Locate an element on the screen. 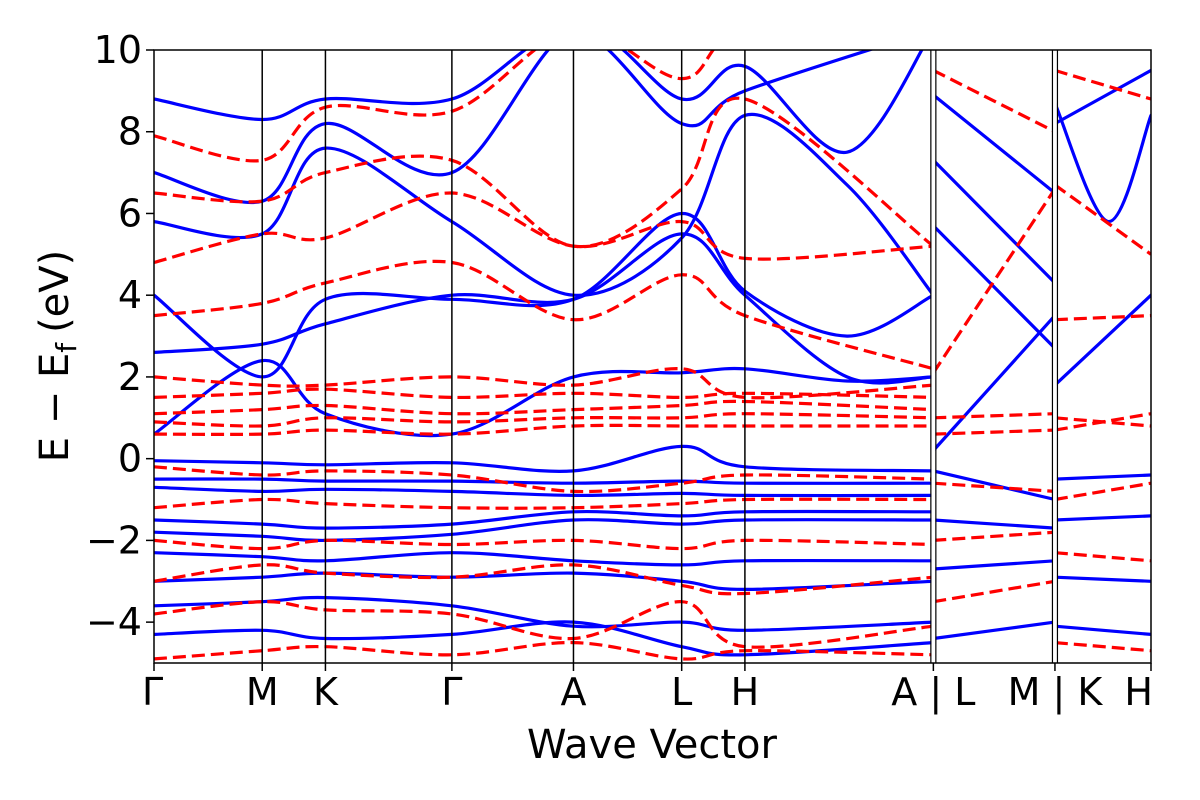 The image size is (1200, 800). y-axis-label-subscript: f is located at coordinates (66, 347).